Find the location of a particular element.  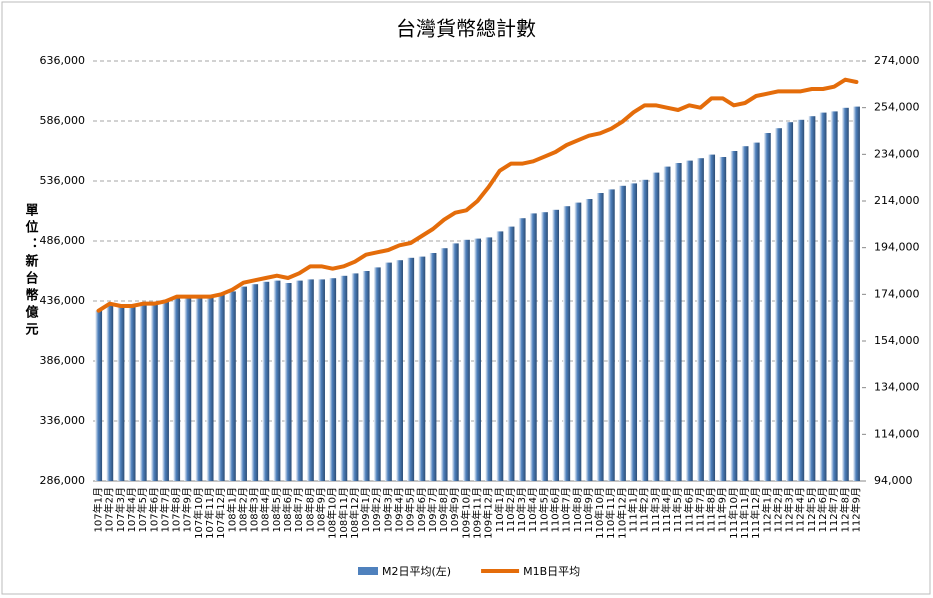

x-tick-label: 111年1月 is located at coordinates (633, 509).